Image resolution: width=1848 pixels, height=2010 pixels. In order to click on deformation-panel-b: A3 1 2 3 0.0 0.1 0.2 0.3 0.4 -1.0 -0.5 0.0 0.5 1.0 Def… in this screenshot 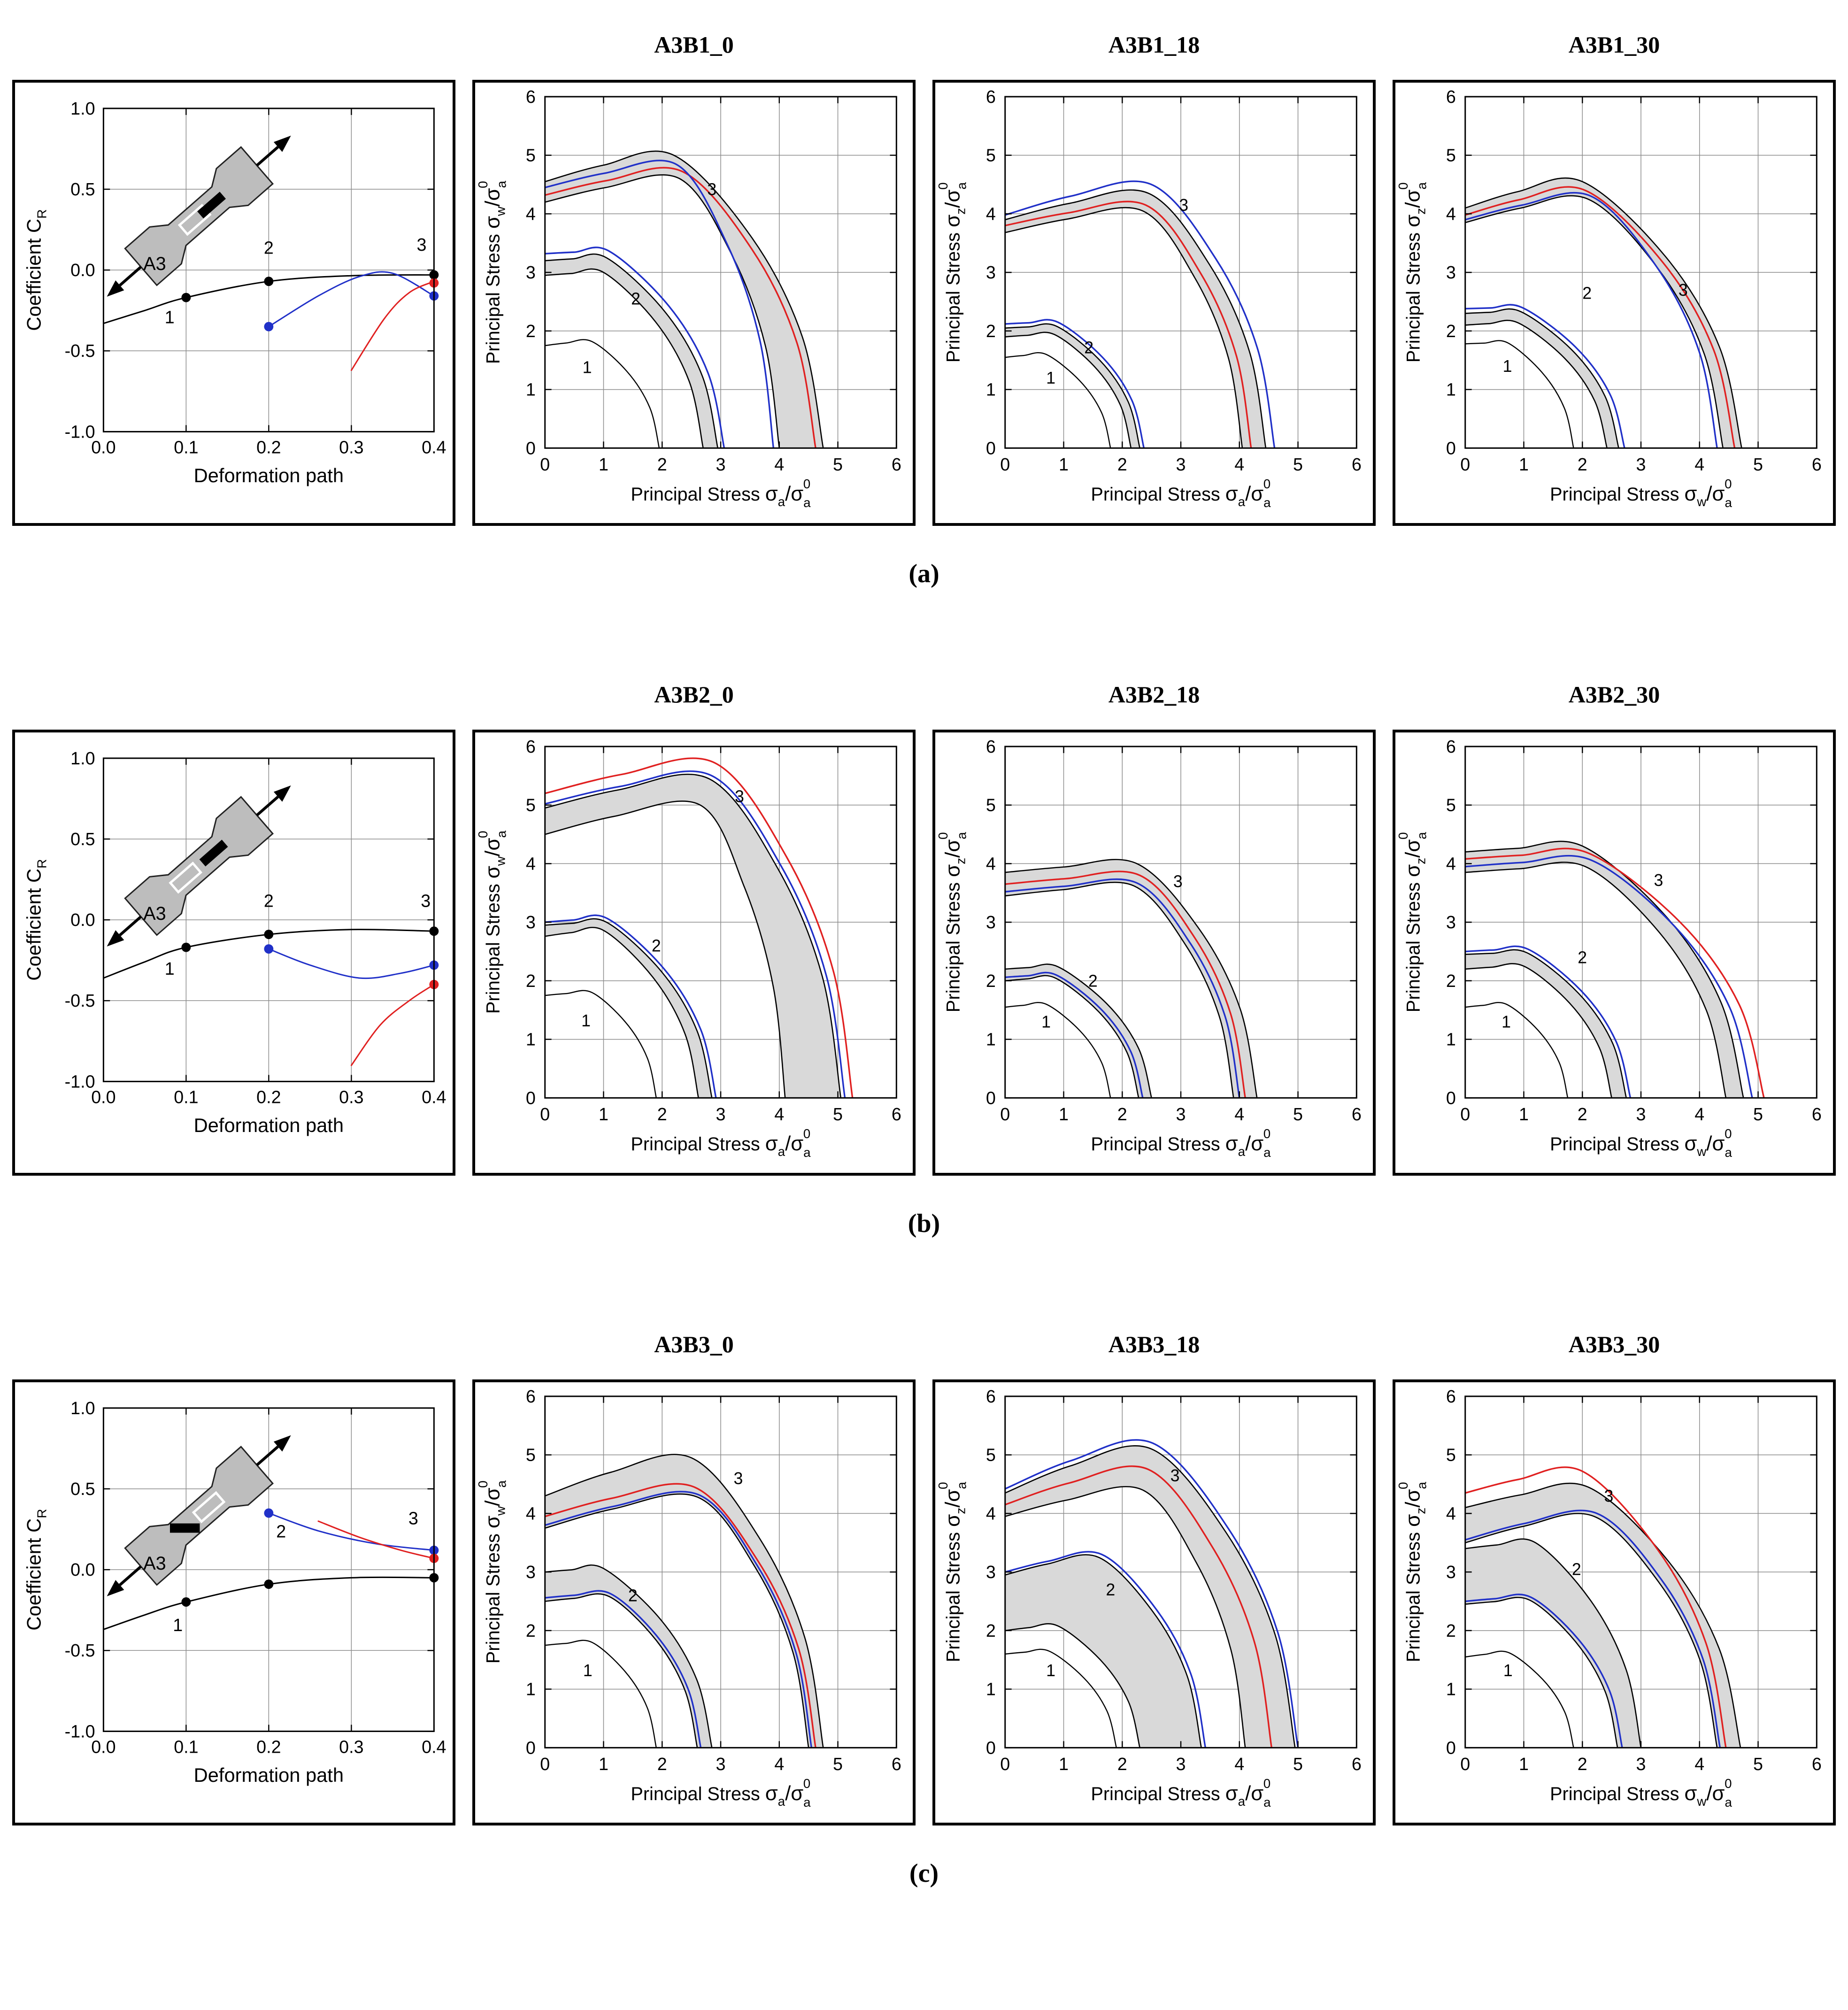, I will do `click(233, 953)`.